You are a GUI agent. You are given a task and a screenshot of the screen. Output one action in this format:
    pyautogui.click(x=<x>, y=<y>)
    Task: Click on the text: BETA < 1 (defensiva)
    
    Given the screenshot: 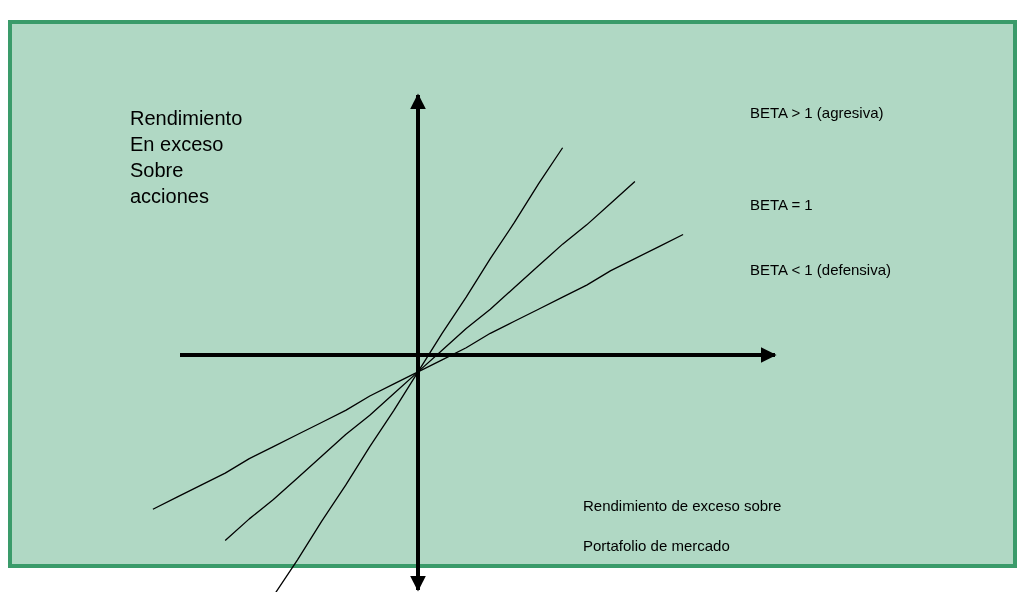 What is the action you would take?
    pyautogui.click(x=821, y=269)
    